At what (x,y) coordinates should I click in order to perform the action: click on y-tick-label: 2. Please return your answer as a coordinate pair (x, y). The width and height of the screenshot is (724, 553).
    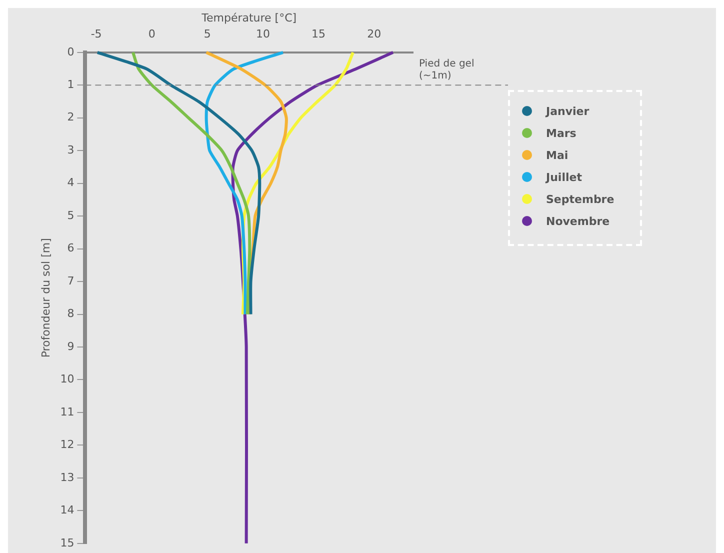
    Looking at the image, I should click on (70, 117).